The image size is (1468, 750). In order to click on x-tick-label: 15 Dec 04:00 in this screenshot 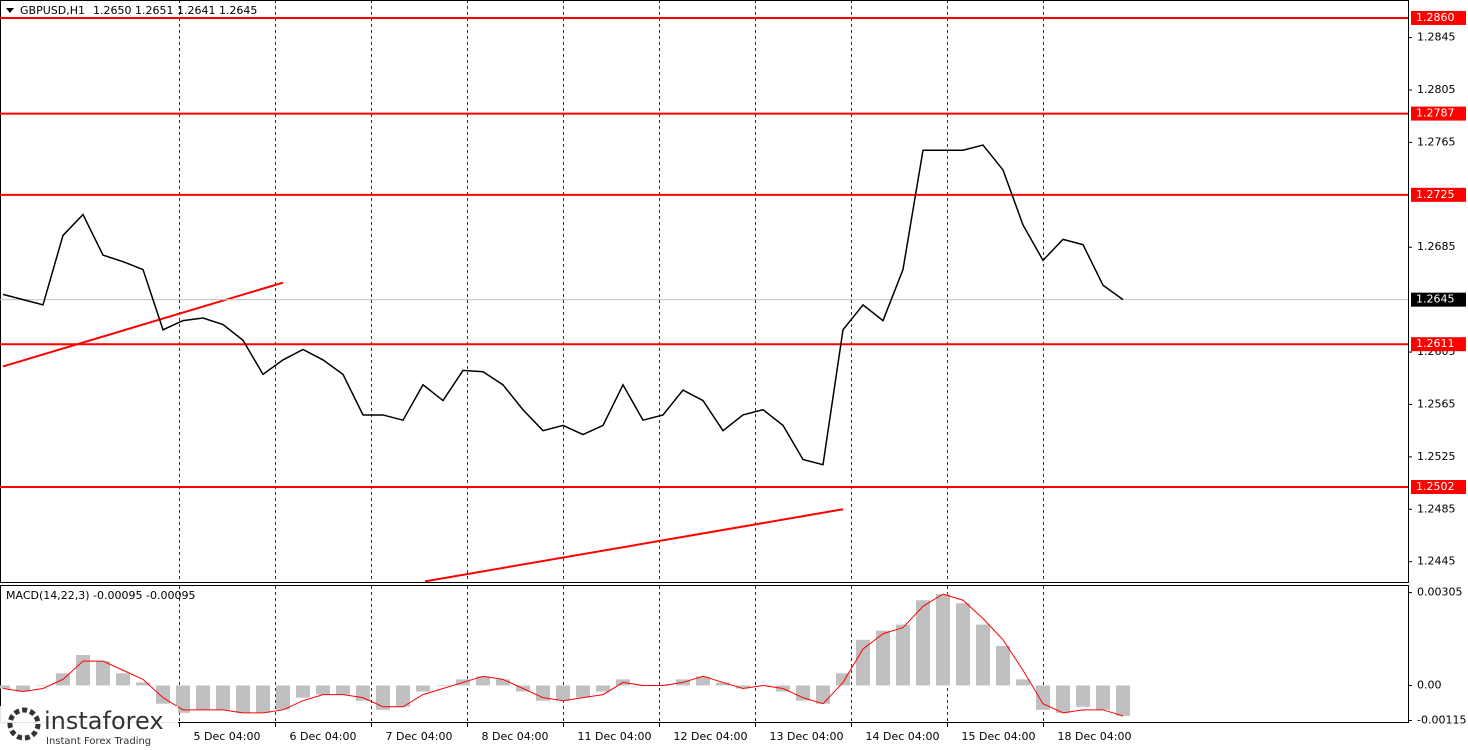, I will do `click(999, 736)`.